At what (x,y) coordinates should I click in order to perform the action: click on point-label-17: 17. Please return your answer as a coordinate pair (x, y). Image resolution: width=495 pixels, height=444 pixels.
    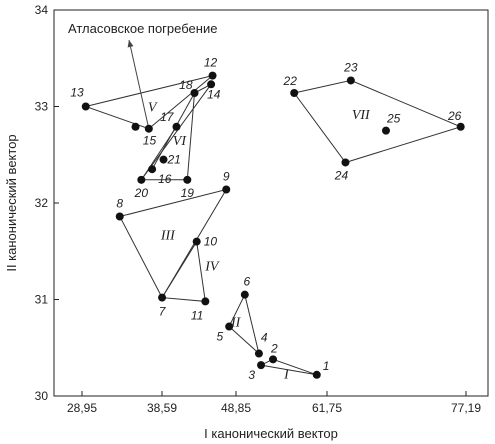
    Looking at the image, I should click on (167, 117).